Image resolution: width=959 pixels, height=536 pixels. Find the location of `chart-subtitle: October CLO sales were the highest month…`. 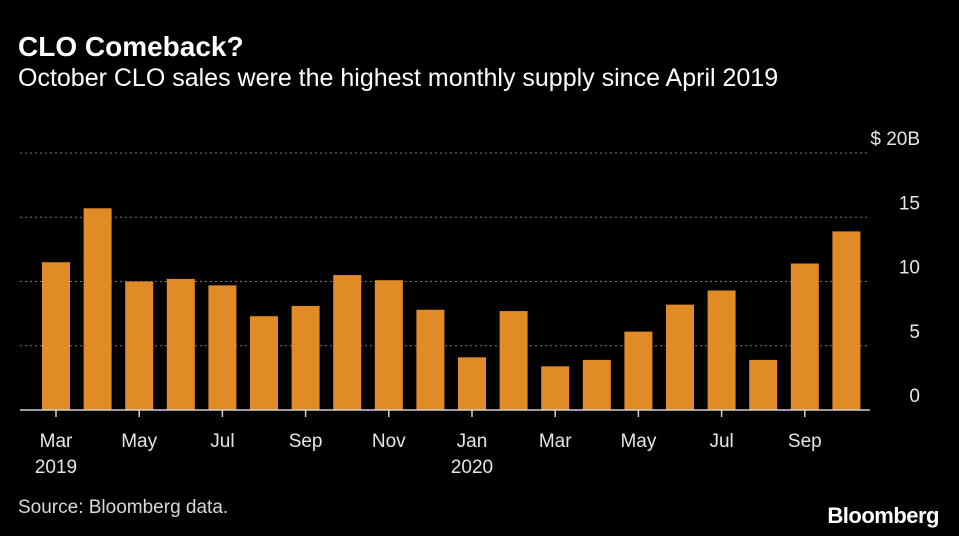

chart-subtitle: October CLO sales were the highest month… is located at coordinates (398, 78).